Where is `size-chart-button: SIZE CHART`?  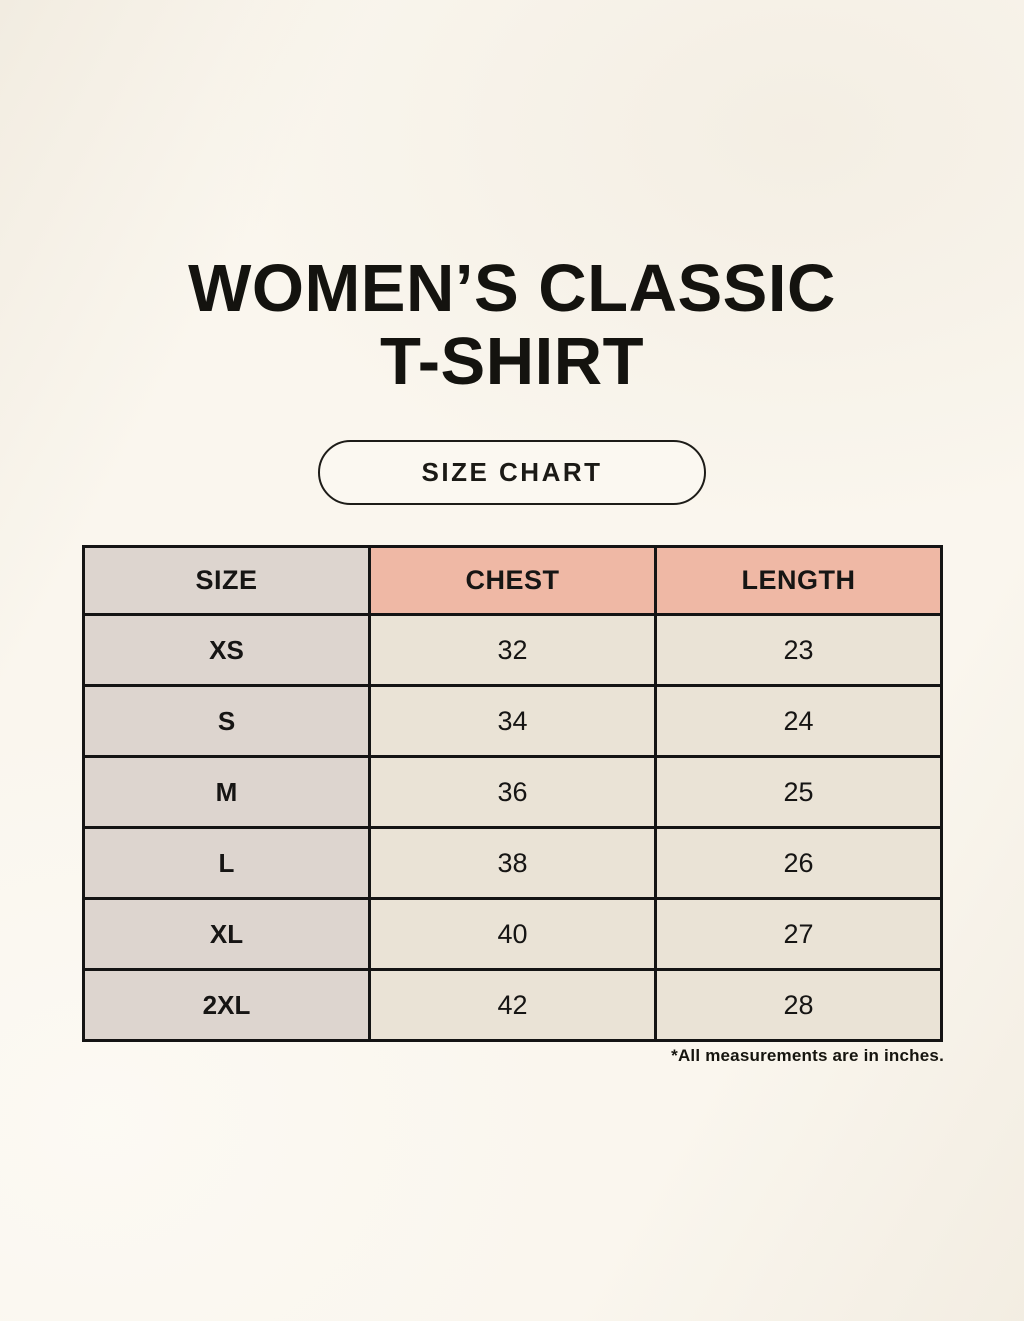
size-chart-button: SIZE CHART is located at coordinates (512, 472).